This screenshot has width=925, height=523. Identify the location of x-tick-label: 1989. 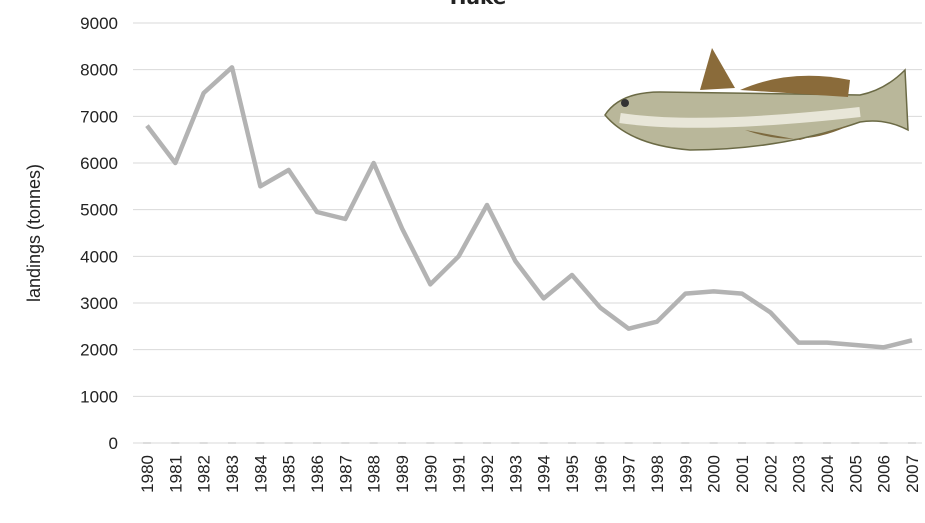
(402, 474).